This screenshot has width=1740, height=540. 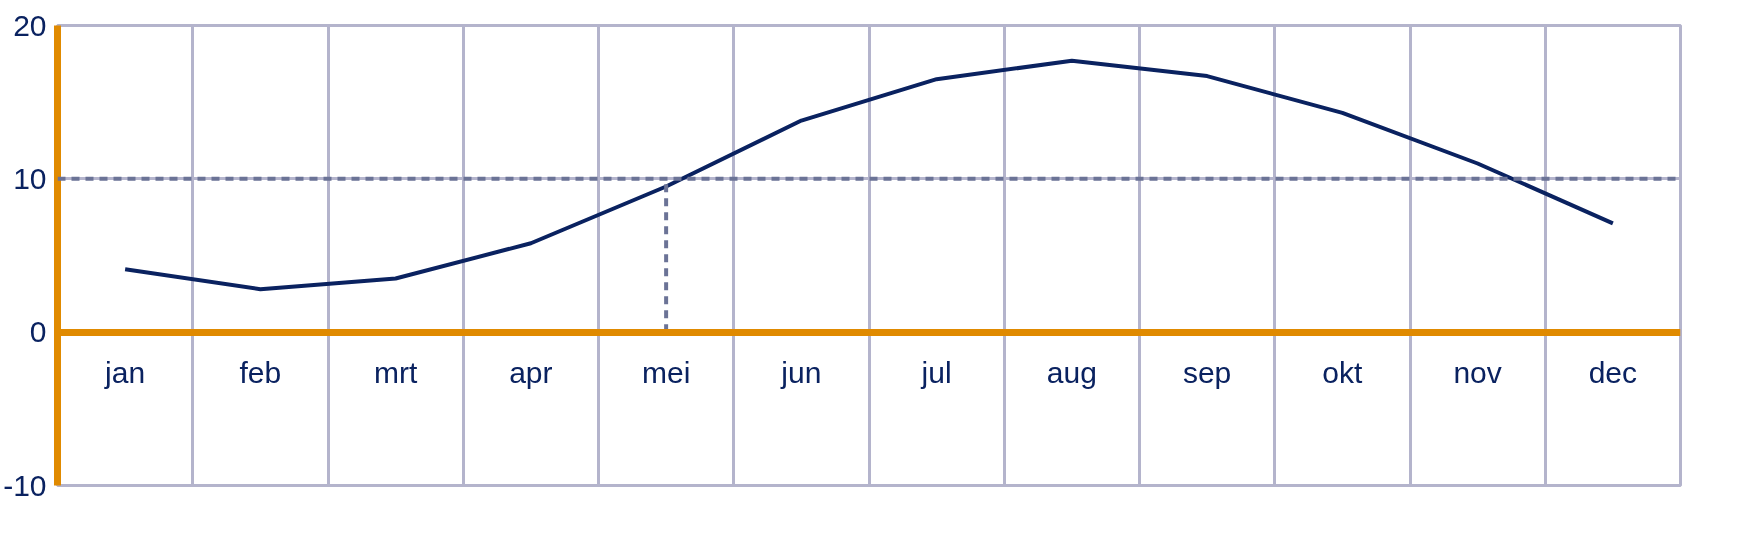 I want to click on x-tick-label: sep, so click(x=1207, y=373).